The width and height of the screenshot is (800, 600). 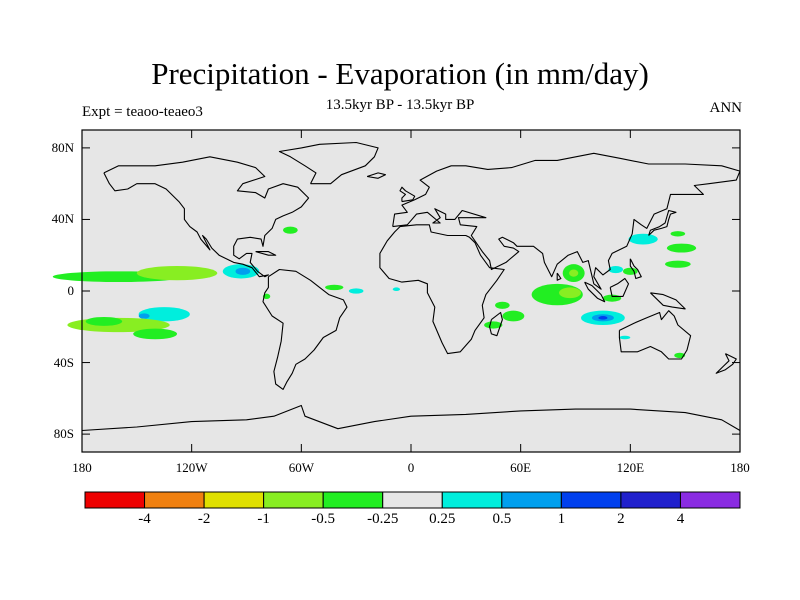 I want to click on lon-tick-label: 0, so click(x=411, y=467).